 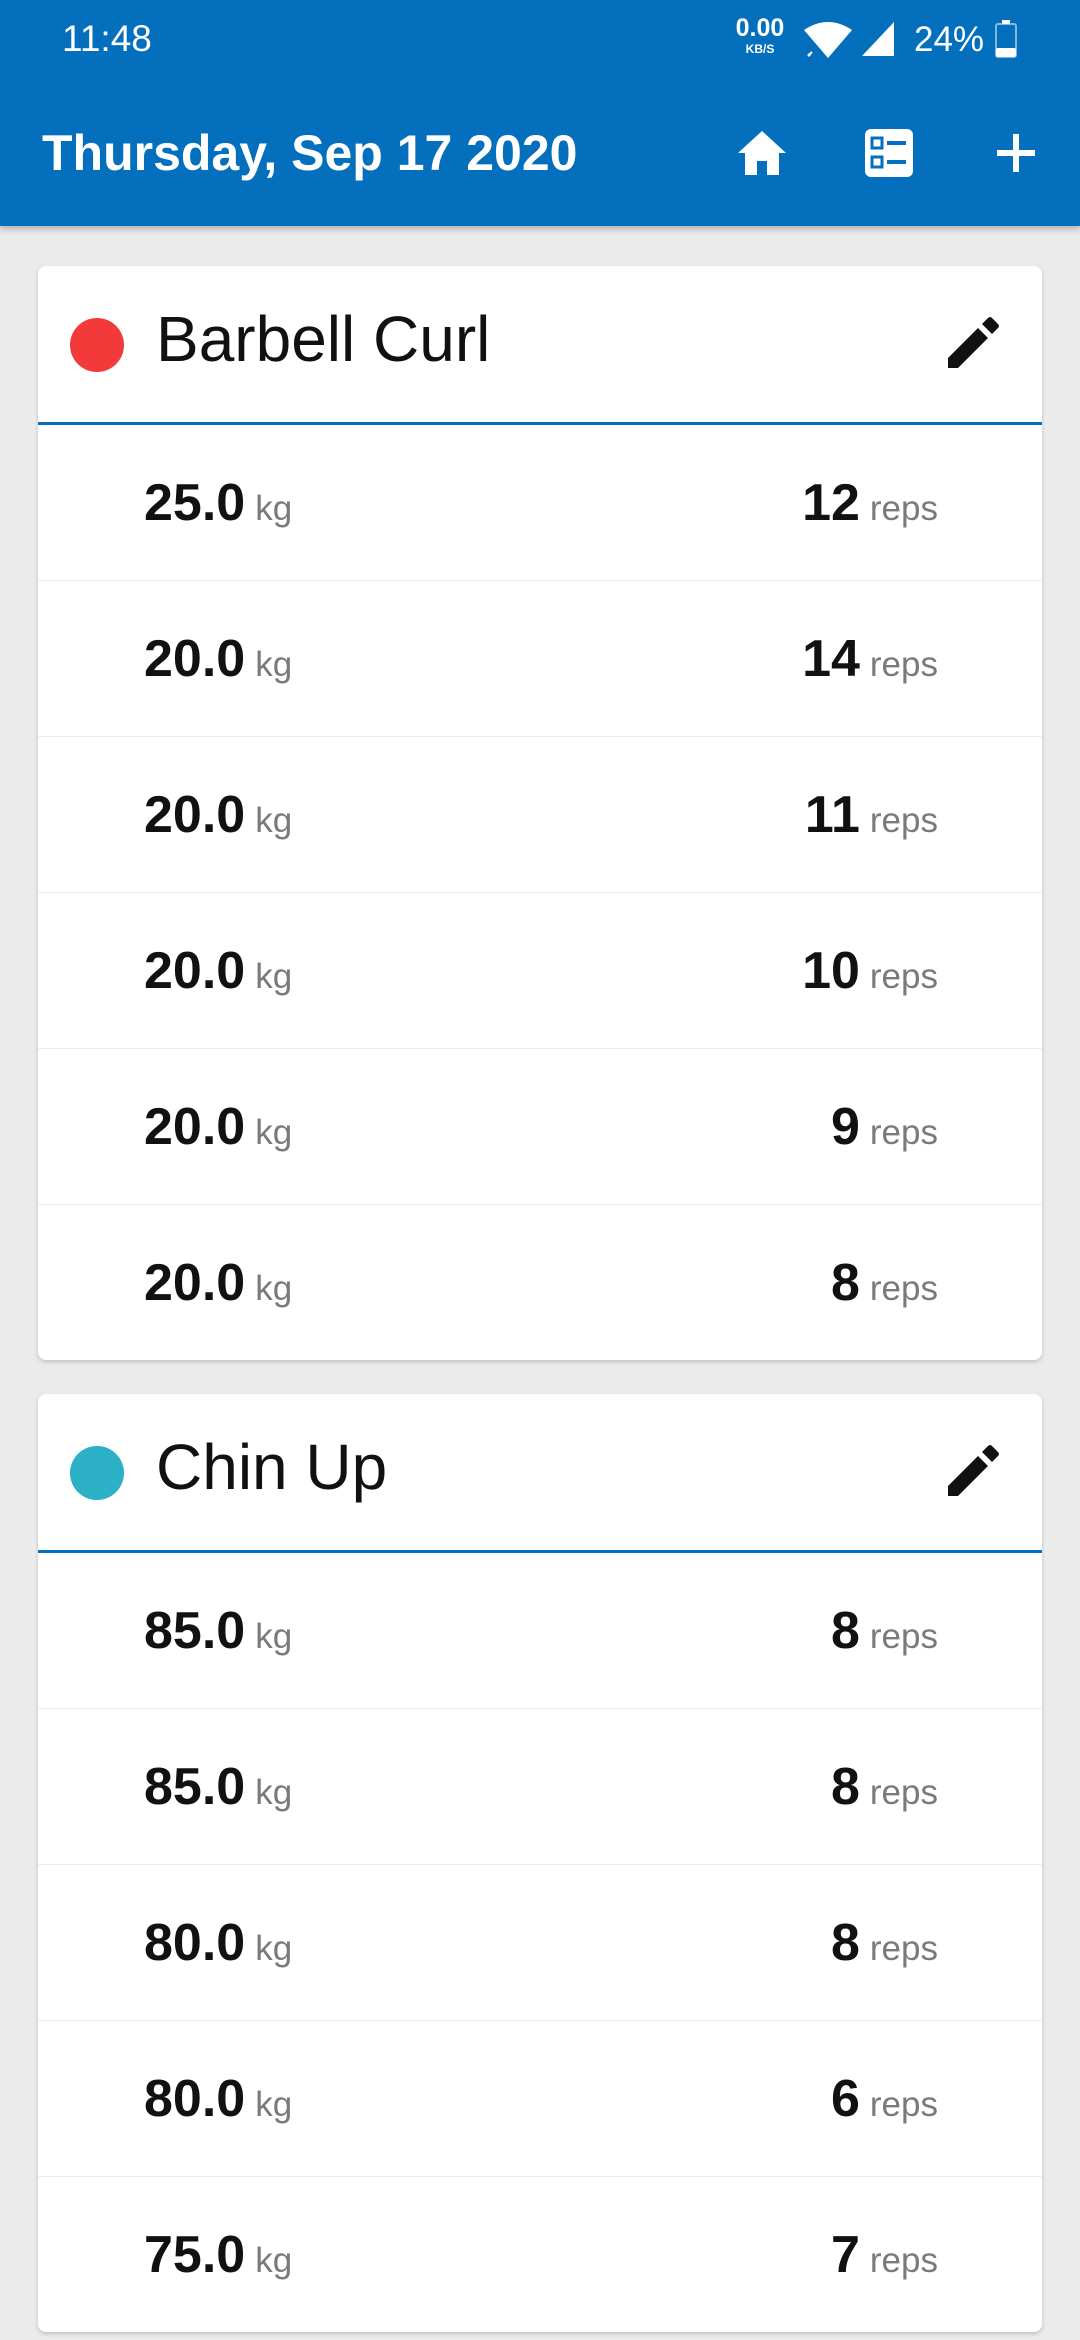 What do you see at coordinates (845, 2255) in the screenshot?
I see `reps-value: 7` at bounding box center [845, 2255].